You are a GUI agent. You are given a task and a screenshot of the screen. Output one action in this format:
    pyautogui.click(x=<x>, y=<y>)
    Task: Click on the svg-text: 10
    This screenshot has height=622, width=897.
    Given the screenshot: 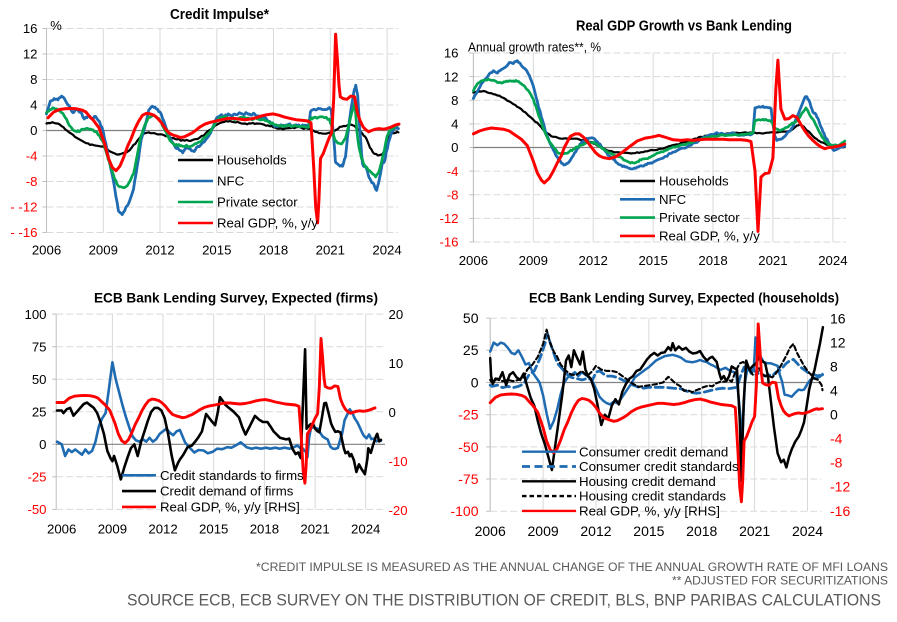 What is the action you would take?
    pyautogui.click(x=396, y=363)
    